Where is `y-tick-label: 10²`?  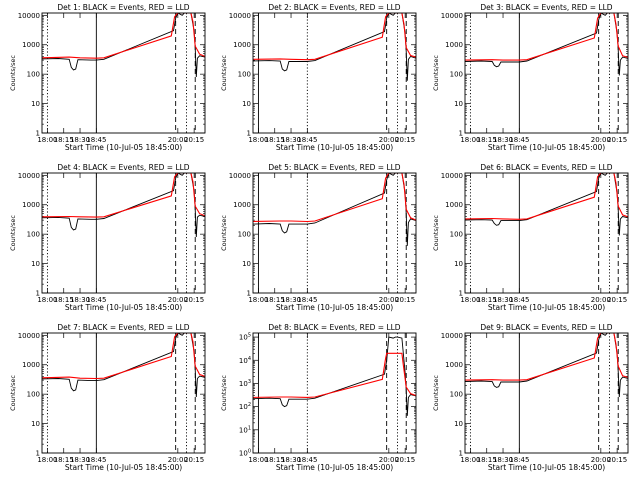 y-tick-label: 10² is located at coordinates (245, 406).